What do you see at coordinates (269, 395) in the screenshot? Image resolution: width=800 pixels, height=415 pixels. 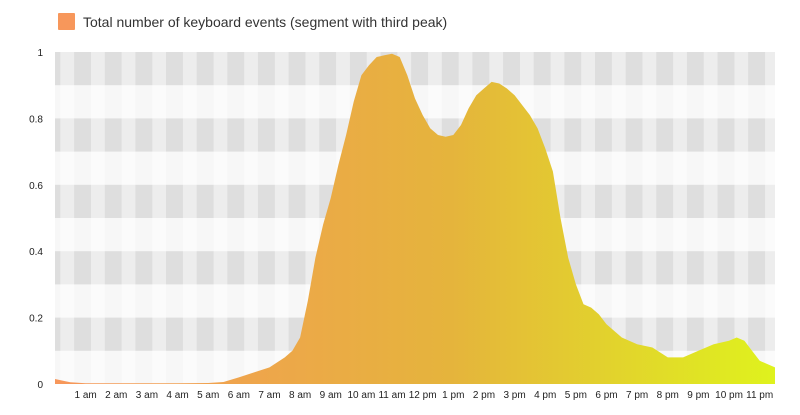 I see `x-tick-label: 7 am` at bounding box center [269, 395].